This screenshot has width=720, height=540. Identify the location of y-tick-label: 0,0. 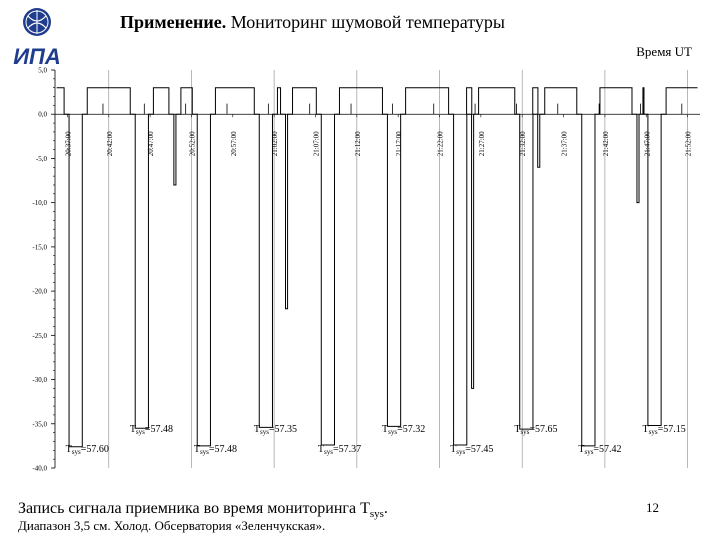
(42, 115).